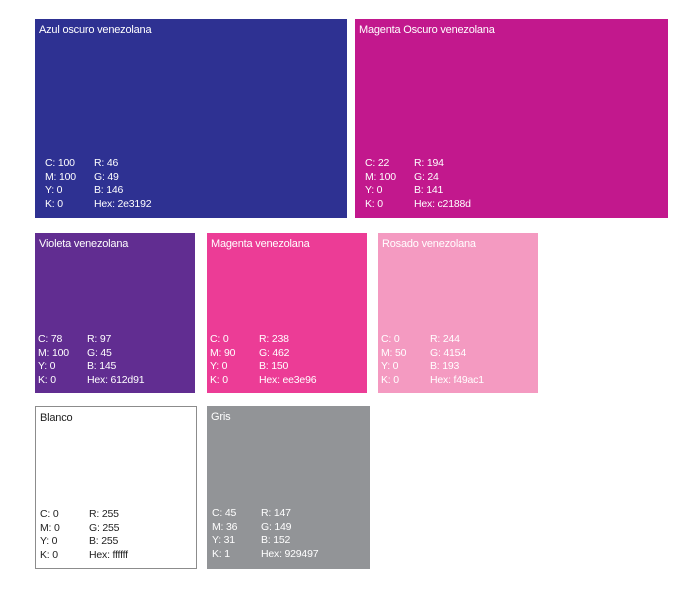 The image size is (700, 592). Describe the element at coordinates (448, 352) in the screenshot. I see `green-value: G: 4154` at that location.